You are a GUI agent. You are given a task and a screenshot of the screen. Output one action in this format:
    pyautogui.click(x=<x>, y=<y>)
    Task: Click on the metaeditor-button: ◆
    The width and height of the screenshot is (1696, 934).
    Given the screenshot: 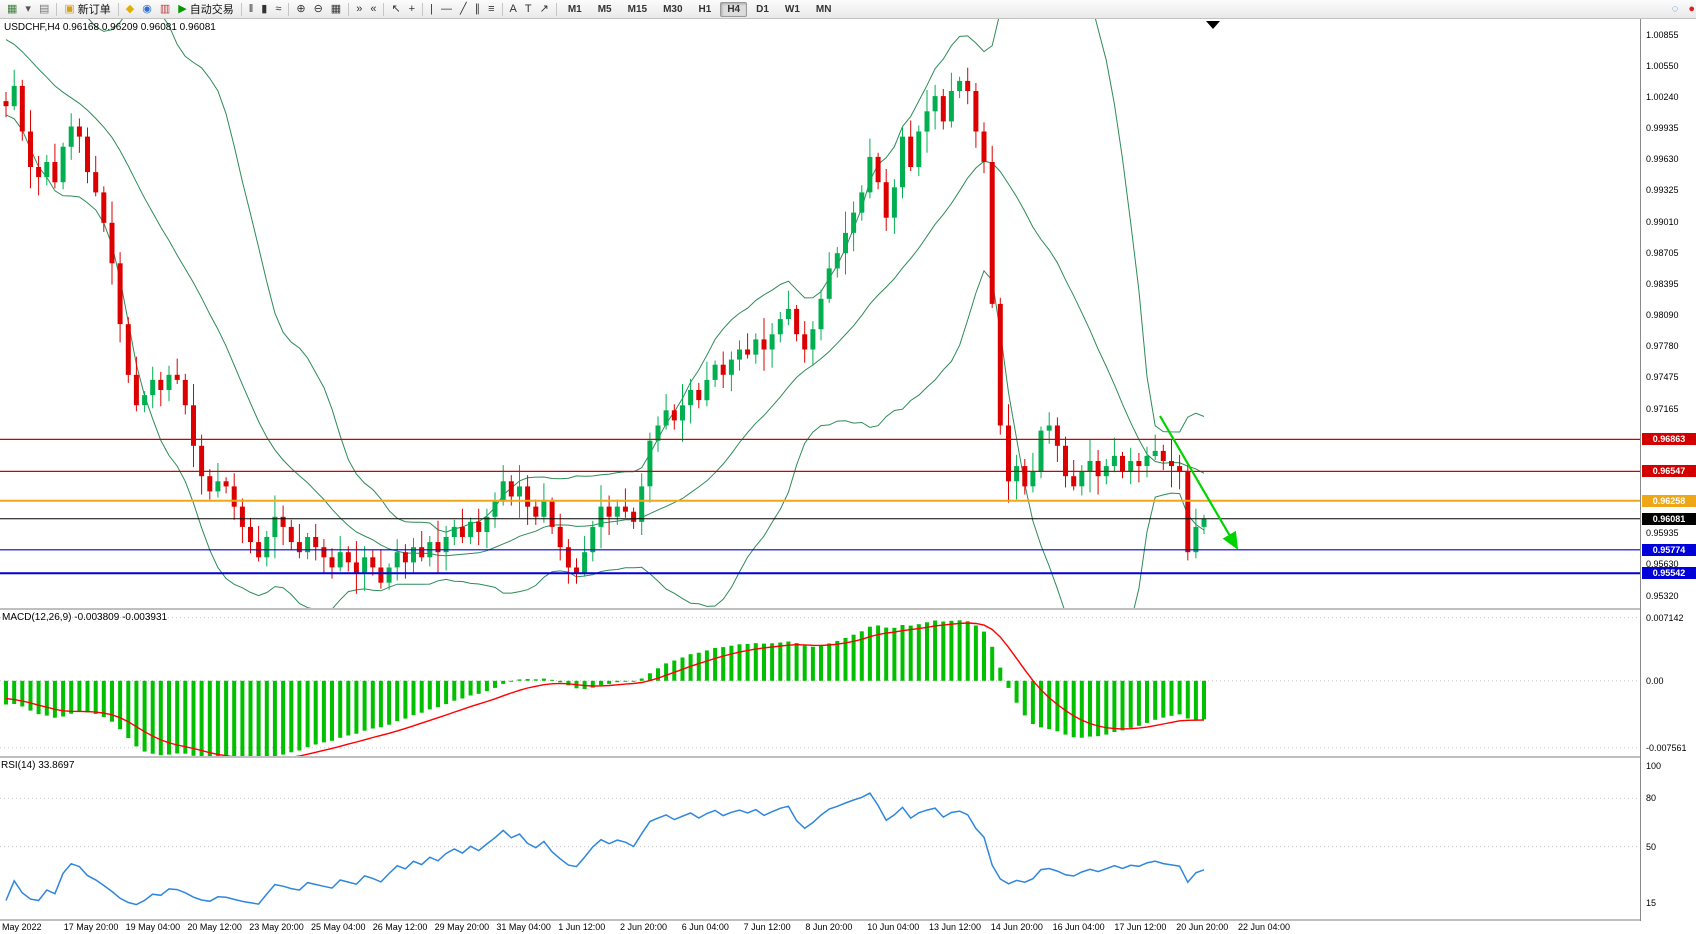 What is the action you would take?
    pyautogui.click(x=130, y=9)
    